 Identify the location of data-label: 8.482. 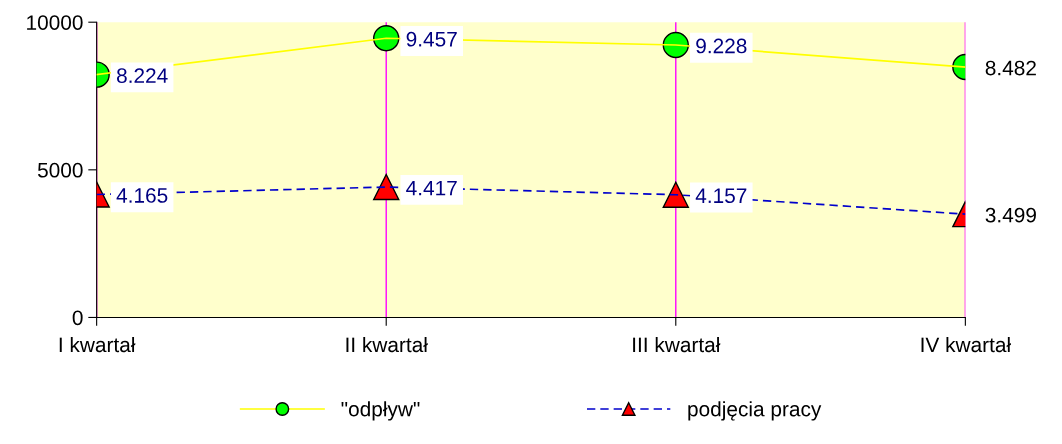
(1010, 68).